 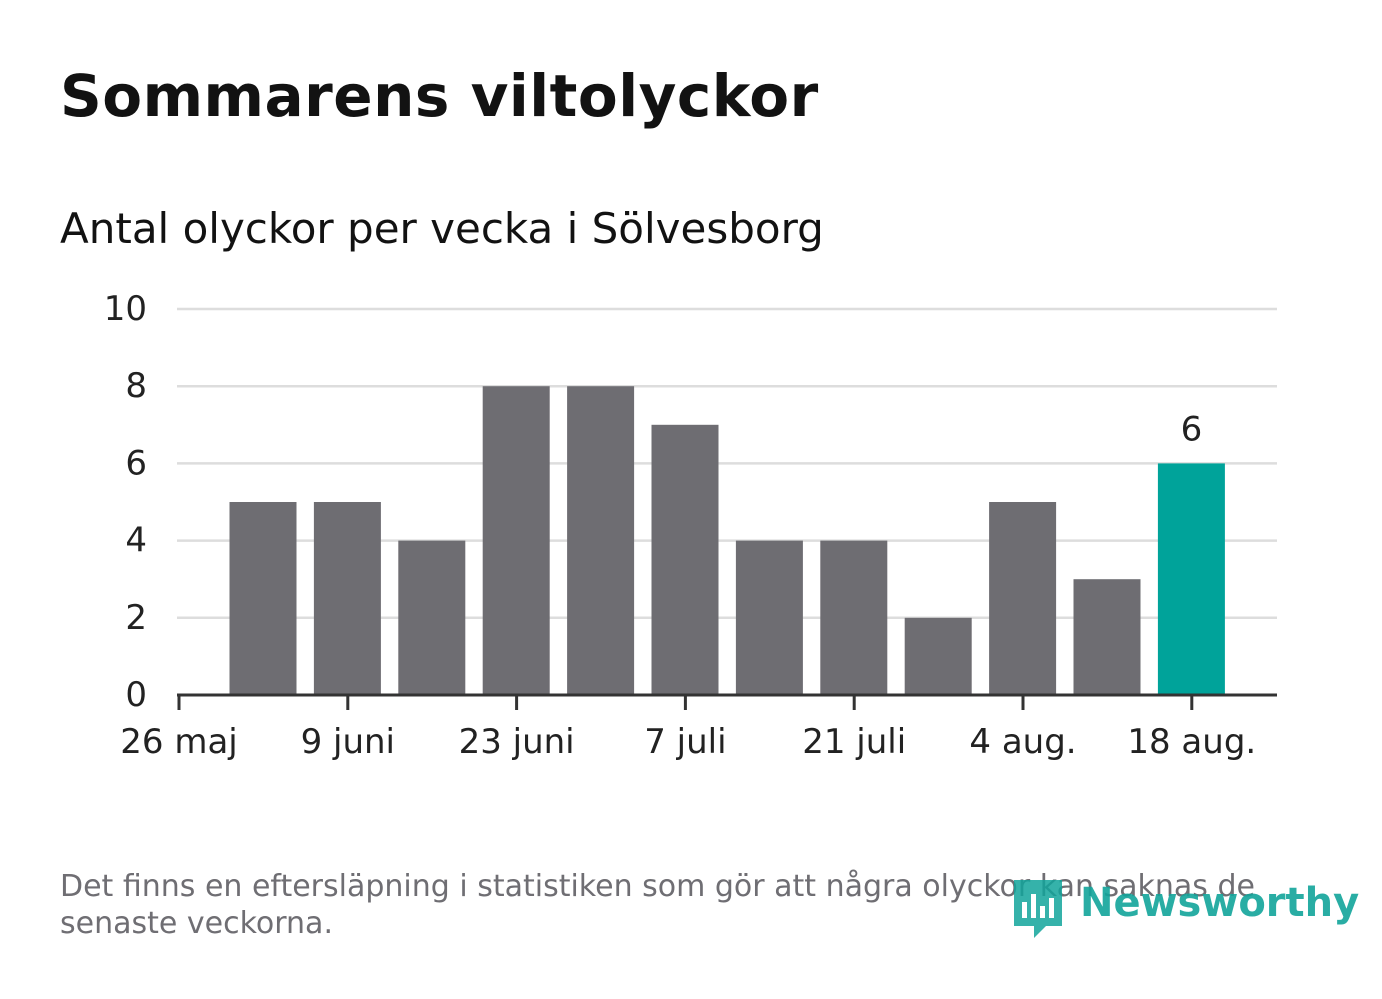 I want to click on x-tick-label: 9 juni, so click(x=348, y=742).